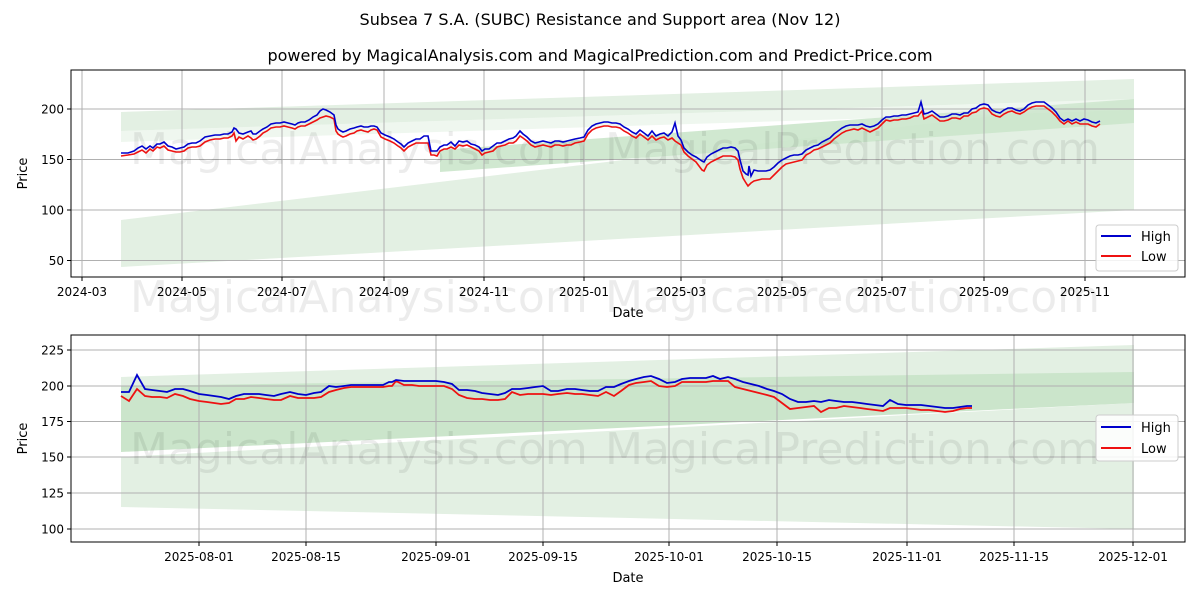  What do you see at coordinates (627, 313) in the screenshot?
I see `top-x-axis-label: Date` at bounding box center [627, 313].